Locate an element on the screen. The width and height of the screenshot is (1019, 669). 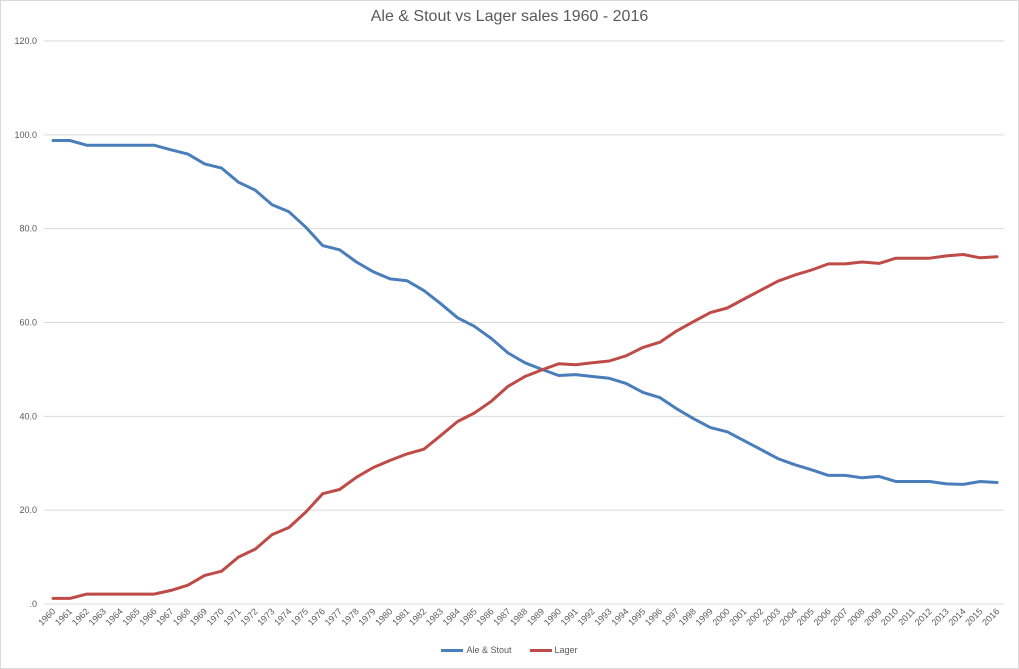
svg-text: 40.0 is located at coordinates (28, 416).